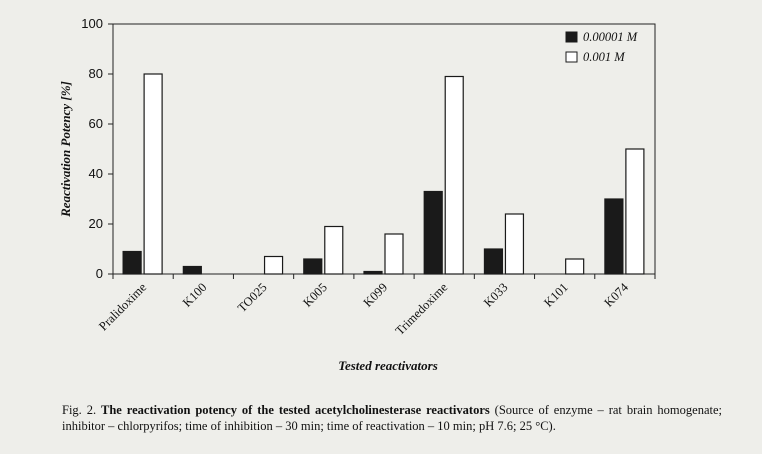 This screenshot has height=454, width=762. What do you see at coordinates (96, 73) in the screenshot?
I see `y-tick-label: 80` at bounding box center [96, 73].